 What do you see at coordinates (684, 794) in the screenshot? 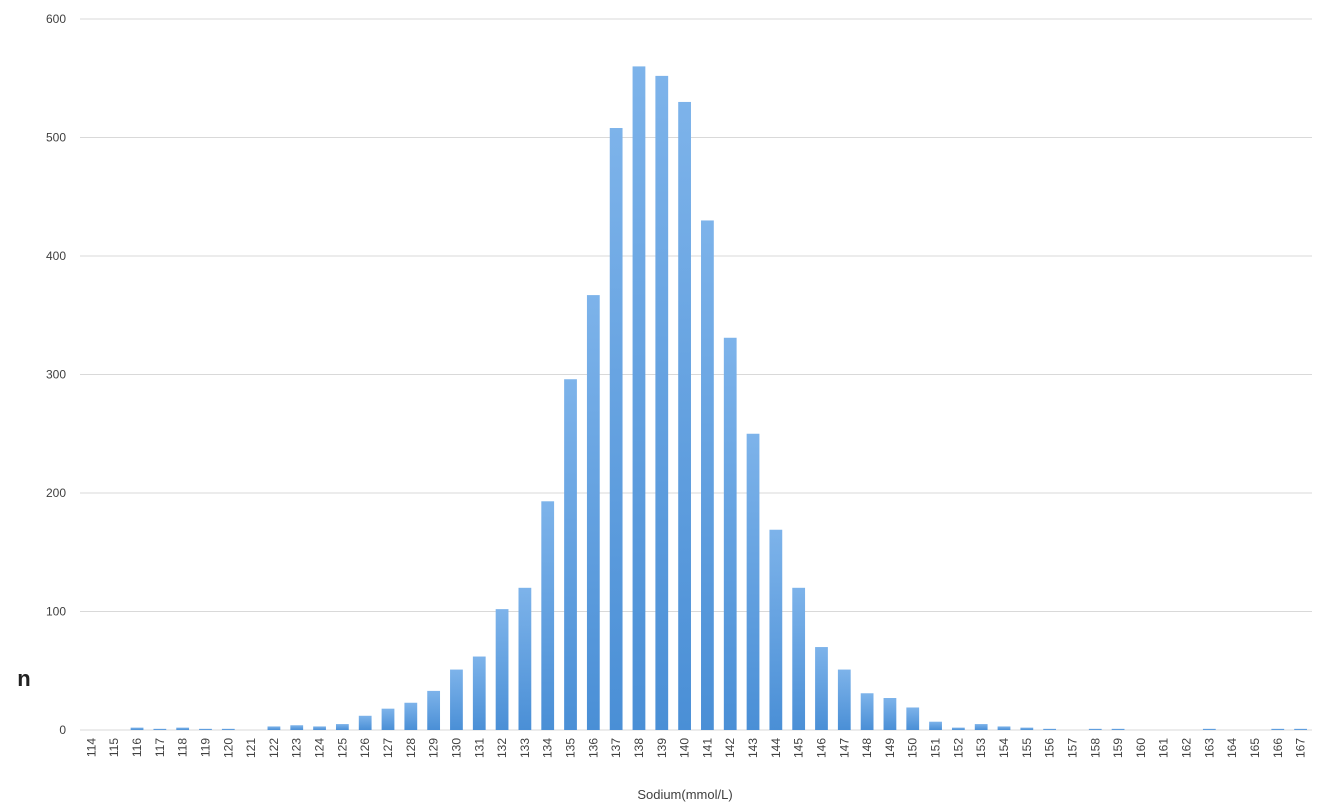
I see `x-axis-title: Sodium(mmol/L)` at bounding box center [684, 794].